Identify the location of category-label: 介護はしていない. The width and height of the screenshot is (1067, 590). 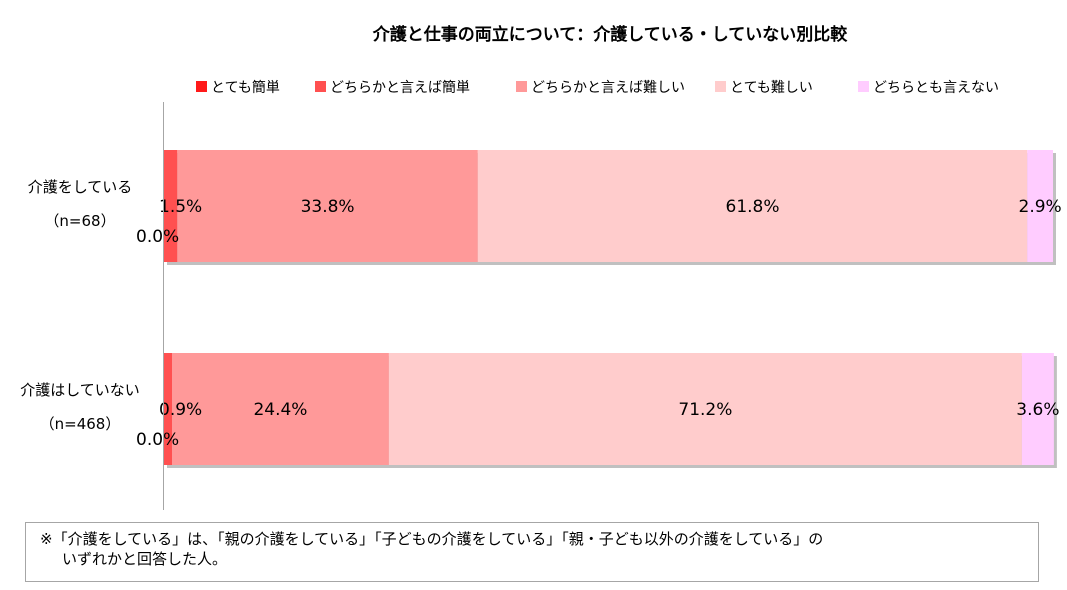
(80, 390).